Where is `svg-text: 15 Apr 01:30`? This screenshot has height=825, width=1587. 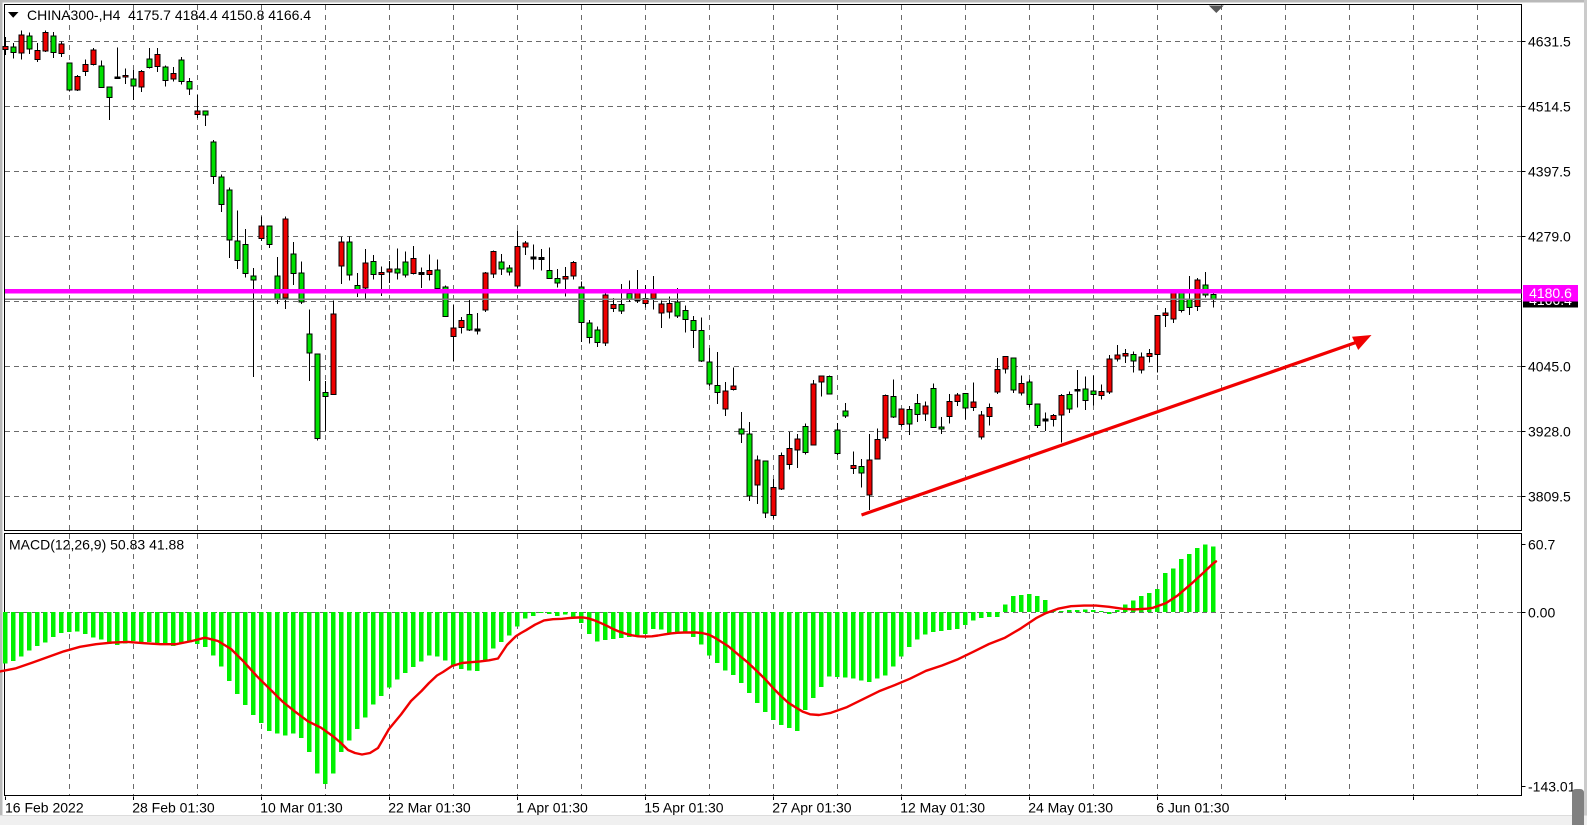
svg-text: 15 Apr 01:30 is located at coordinates (684, 808).